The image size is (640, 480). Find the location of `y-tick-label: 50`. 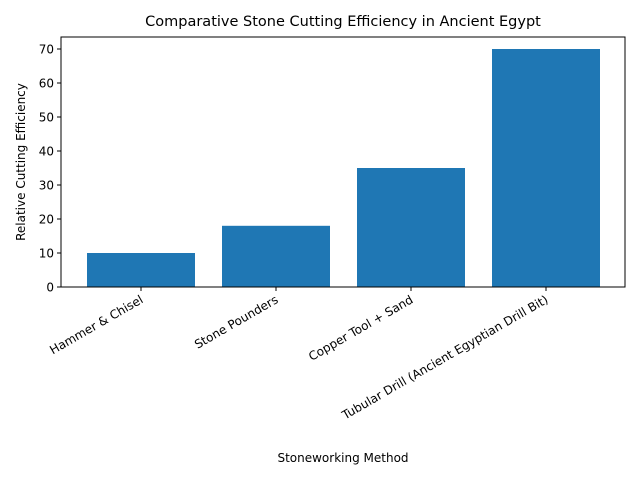

y-tick-label: 50 is located at coordinates (46, 118).